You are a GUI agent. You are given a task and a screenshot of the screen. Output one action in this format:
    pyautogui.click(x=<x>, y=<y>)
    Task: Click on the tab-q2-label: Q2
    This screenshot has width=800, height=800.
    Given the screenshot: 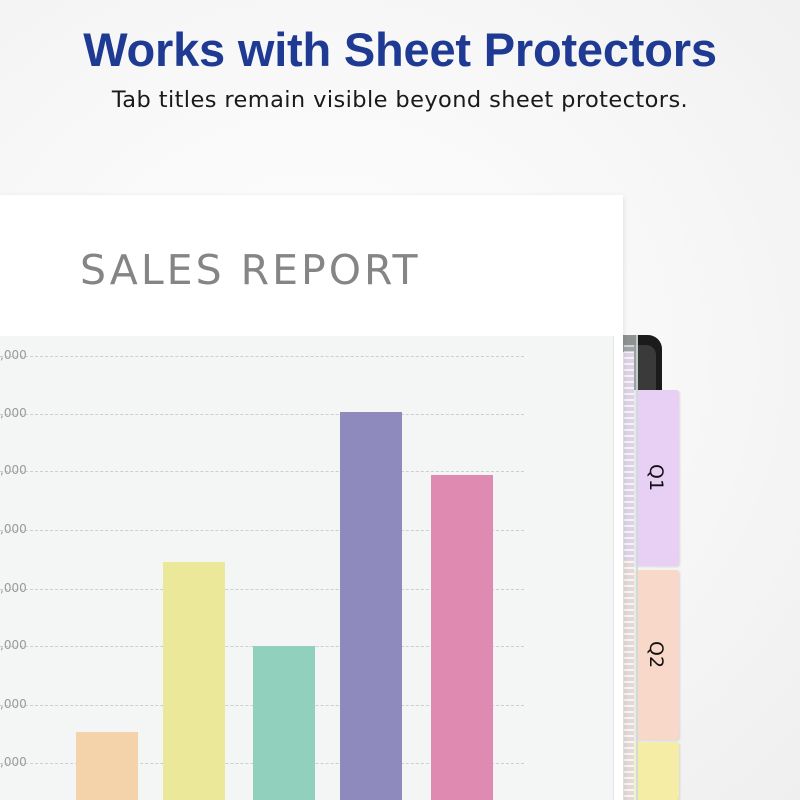 What is the action you would take?
    pyautogui.click(x=656, y=655)
    